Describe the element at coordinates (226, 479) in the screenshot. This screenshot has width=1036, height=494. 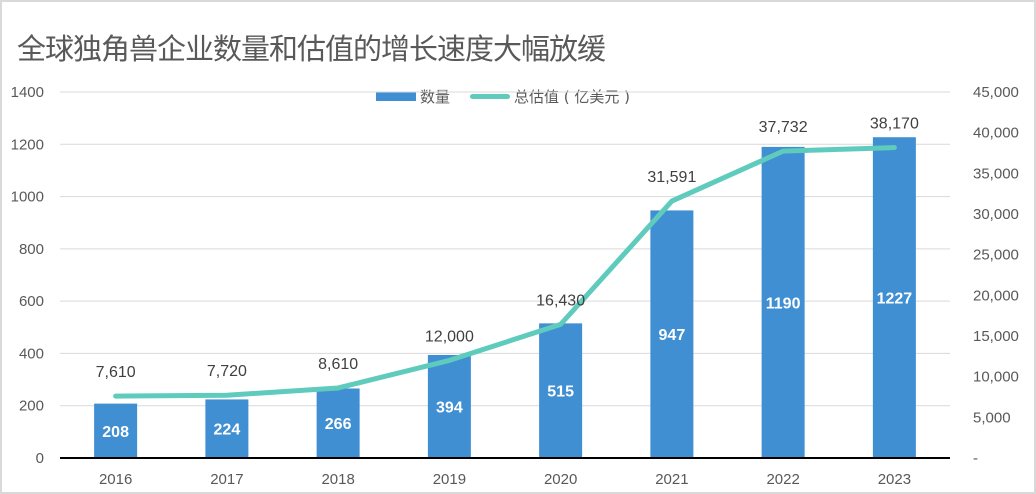
I see `x-tick-label: 2017` at that location.